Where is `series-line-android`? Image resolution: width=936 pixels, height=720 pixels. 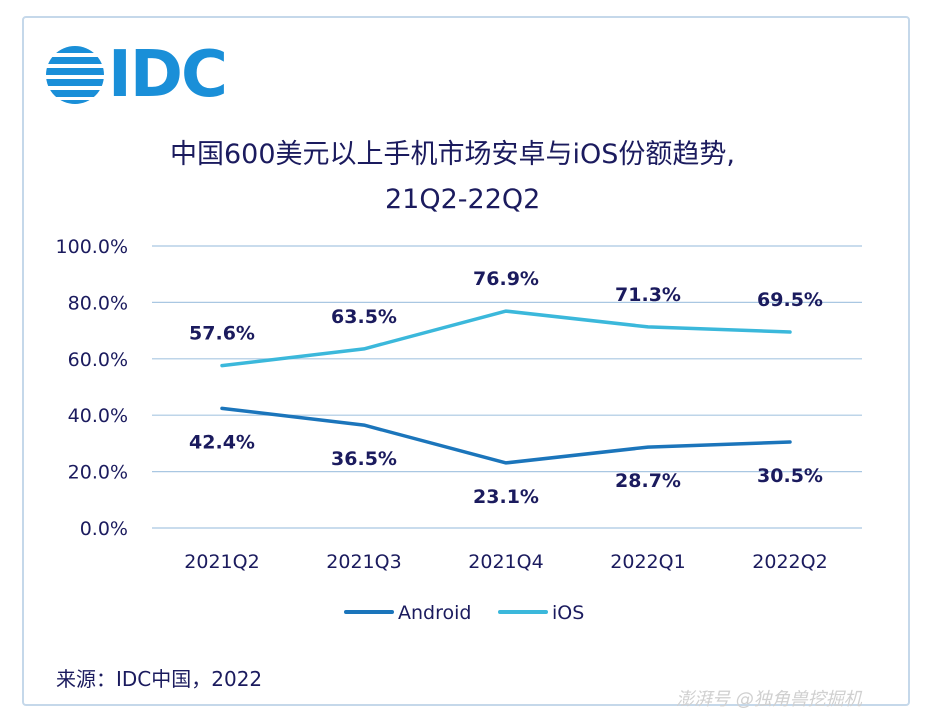
series-line-android is located at coordinates (506, 435).